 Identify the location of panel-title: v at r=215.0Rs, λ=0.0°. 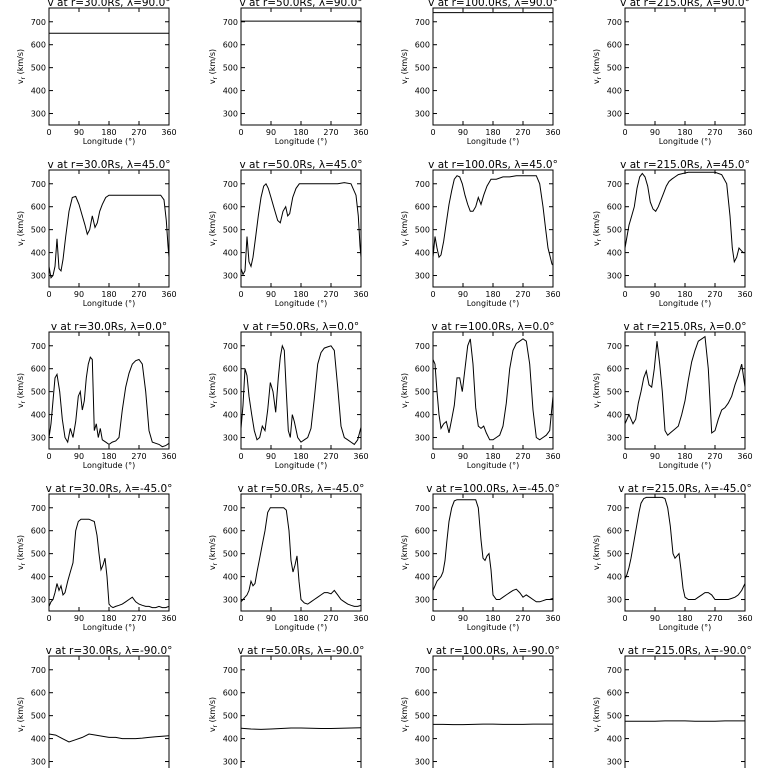
(684, 327).